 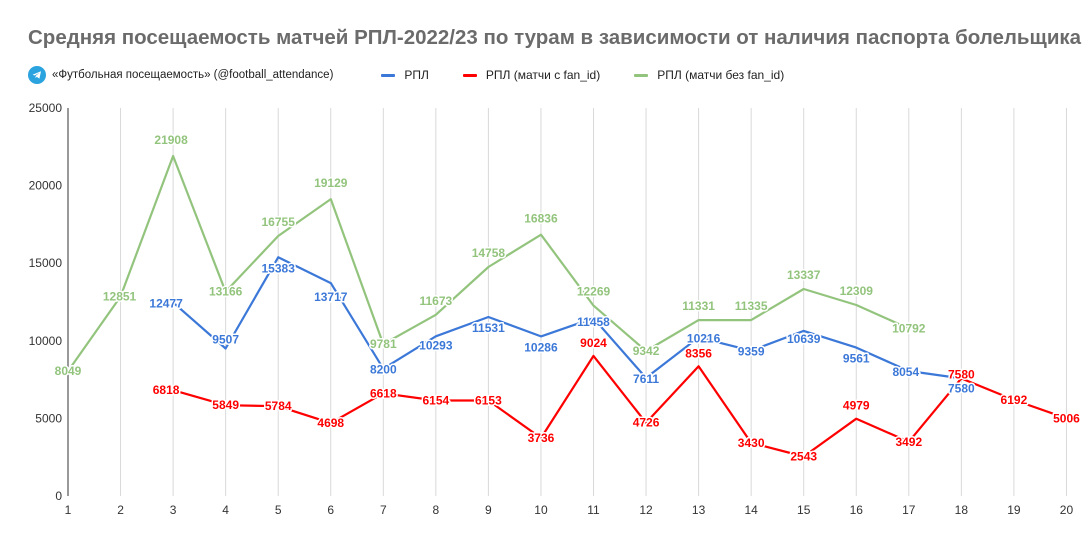 I want to click on data-label-with-fan-id: 3492, so click(x=908, y=442).